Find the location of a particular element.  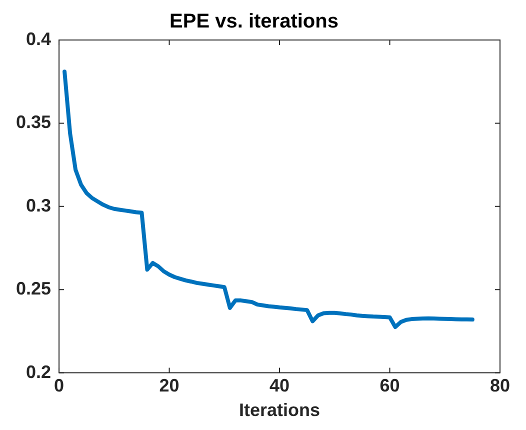

y-tick-label: 0.4 is located at coordinates (39, 38).